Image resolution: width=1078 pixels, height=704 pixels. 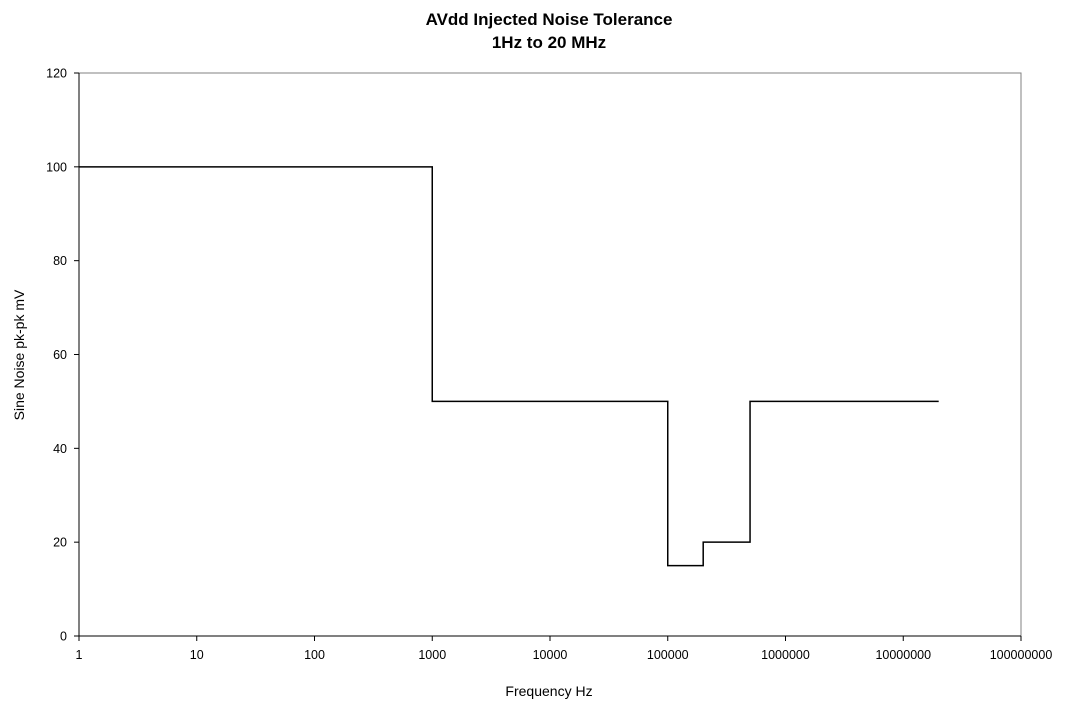 I want to click on y-axis-label: Sine Noise pk-pk mV, so click(x=19, y=354).